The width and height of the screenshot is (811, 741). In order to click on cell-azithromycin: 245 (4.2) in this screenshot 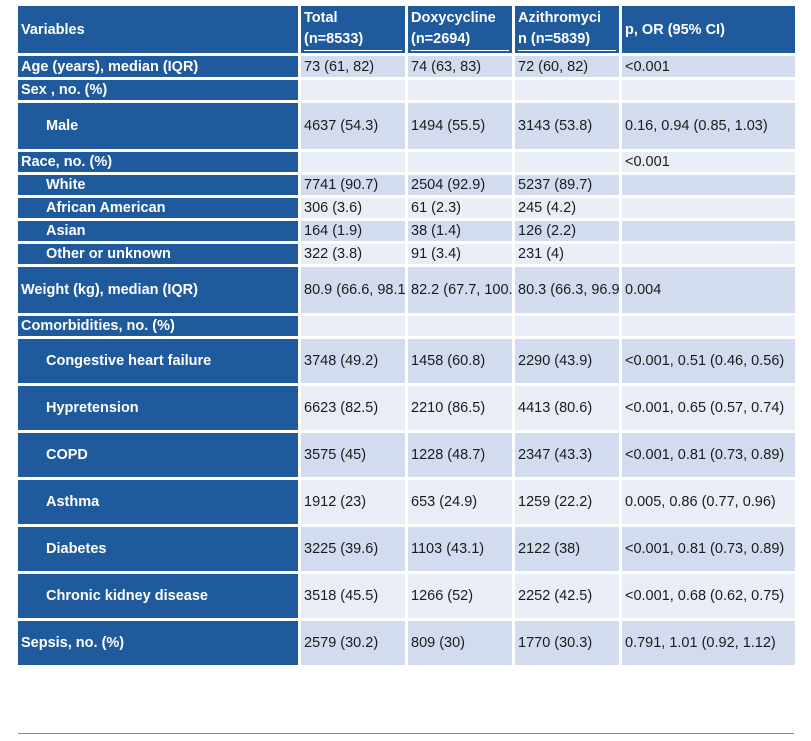, I will do `click(567, 208)`.